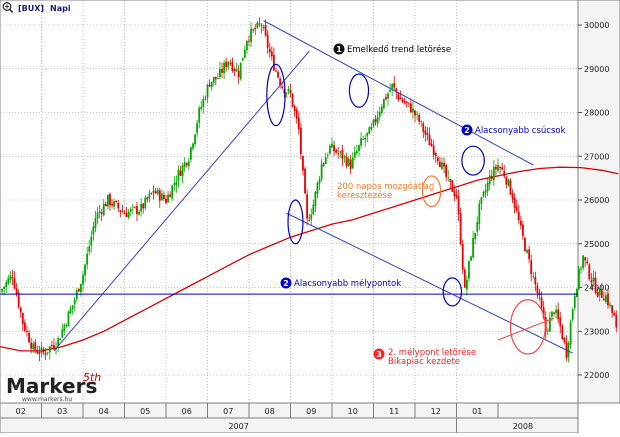 The height and width of the screenshot is (437, 620). What do you see at coordinates (394, 411) in the screenshot?
I see `month-tick-label: 11` at bounding box center [394, 411].